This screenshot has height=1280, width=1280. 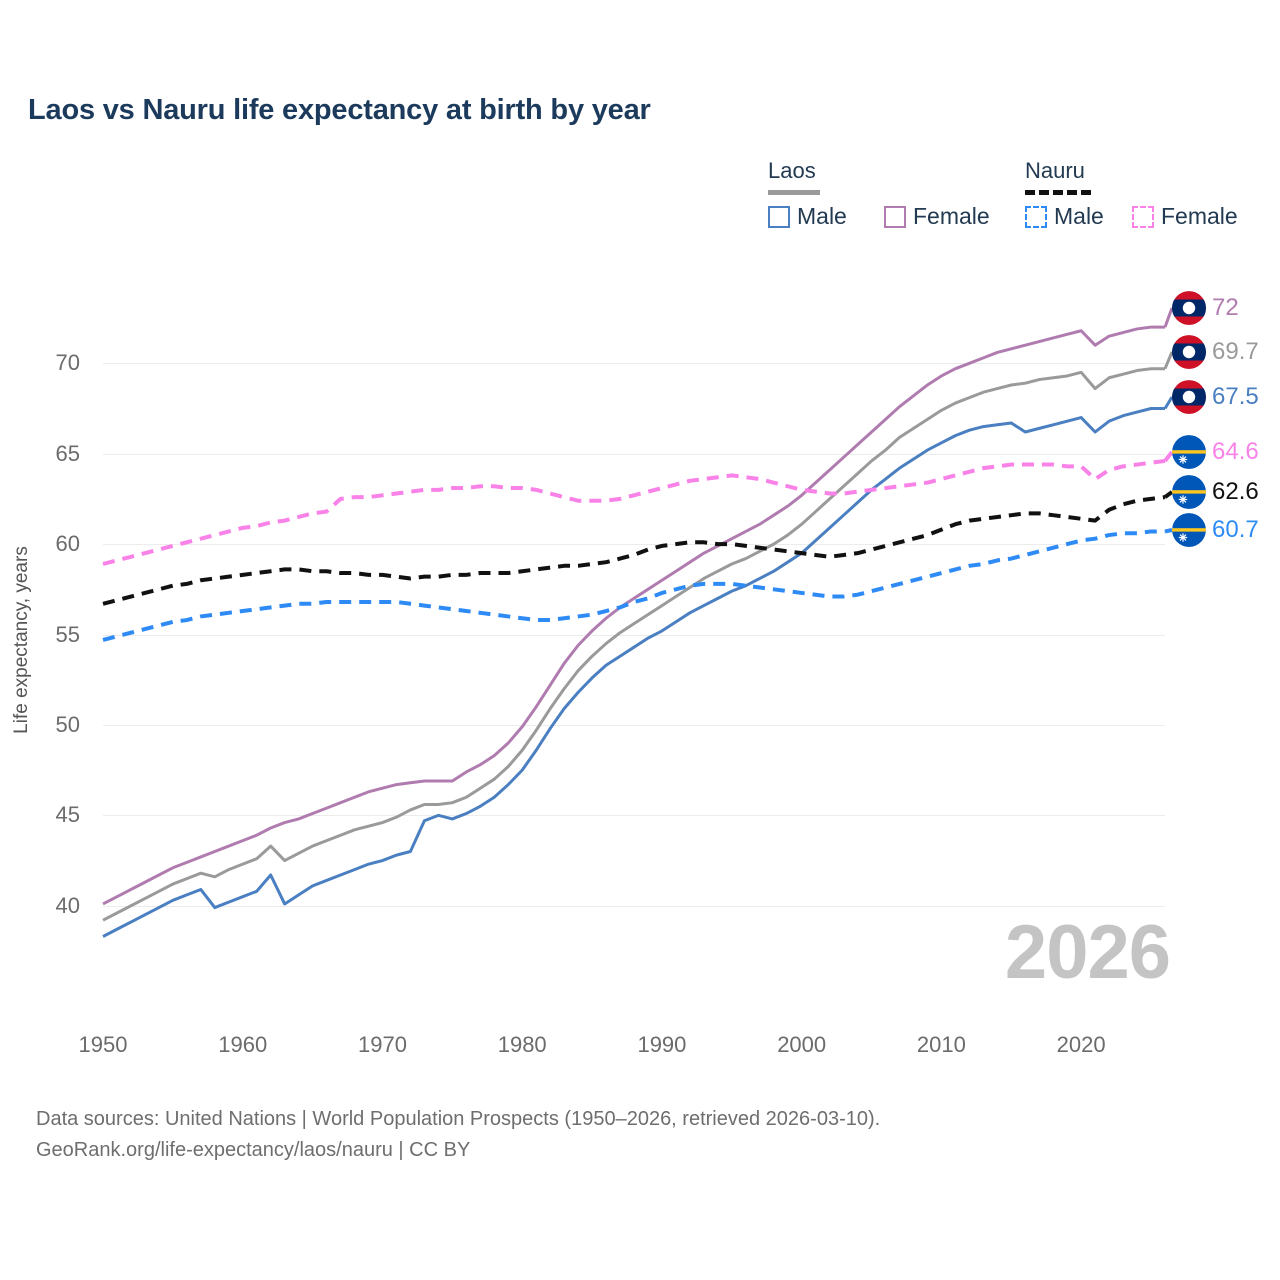 What do you see at coordinates (67, 453) in the screenshot?
I see `y-axis-tick-label: 65` at bounding box center [67, 453].